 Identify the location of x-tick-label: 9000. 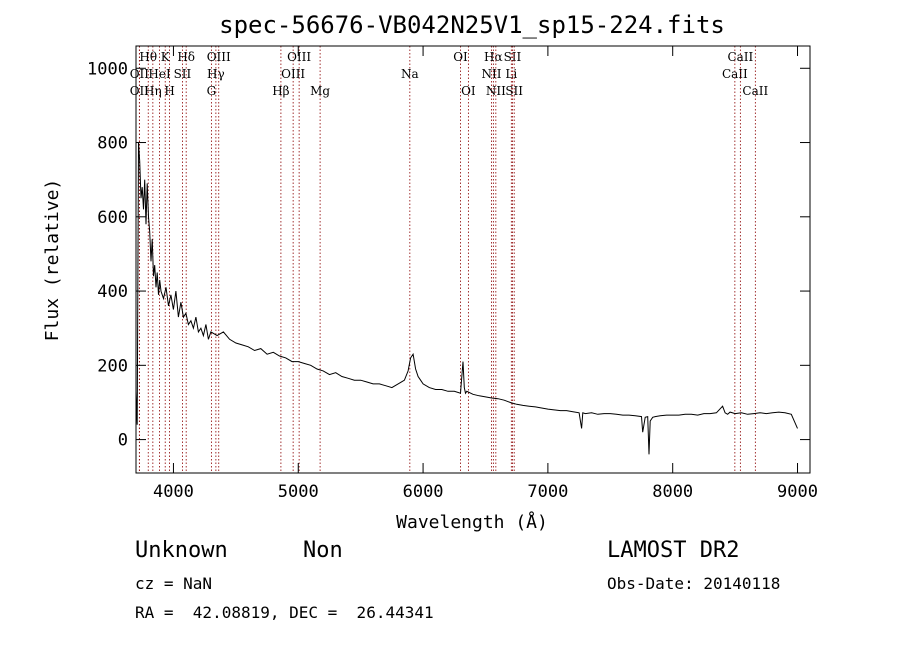
(797, 492).